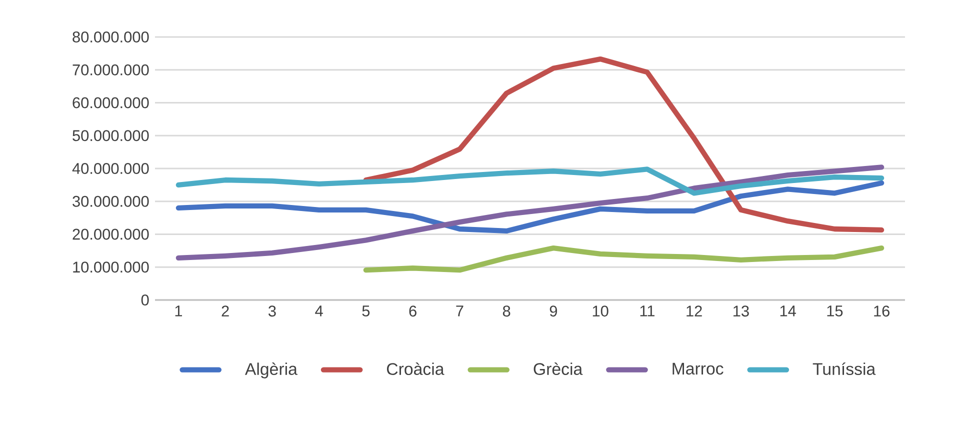 The height and width of the screenshot is (421, 956). What do you see at coordinates (460, 311) in the screenshot?
I see `x-tick-label: 7` at bounding box center [460, 311].